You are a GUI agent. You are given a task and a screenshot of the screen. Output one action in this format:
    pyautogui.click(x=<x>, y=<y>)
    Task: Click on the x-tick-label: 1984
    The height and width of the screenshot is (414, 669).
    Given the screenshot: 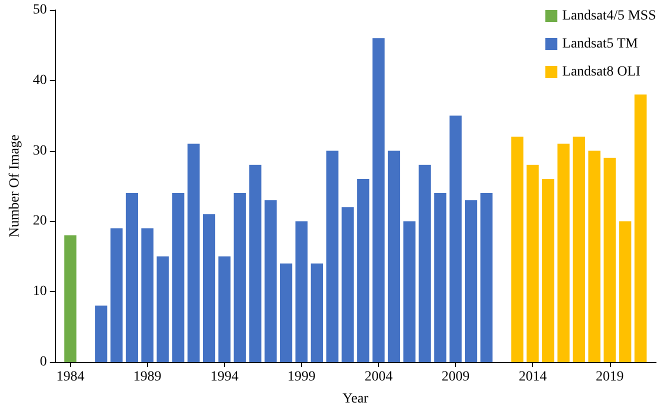 What is the action you would take?
    pyautogui.click(x=70, y=377)
    